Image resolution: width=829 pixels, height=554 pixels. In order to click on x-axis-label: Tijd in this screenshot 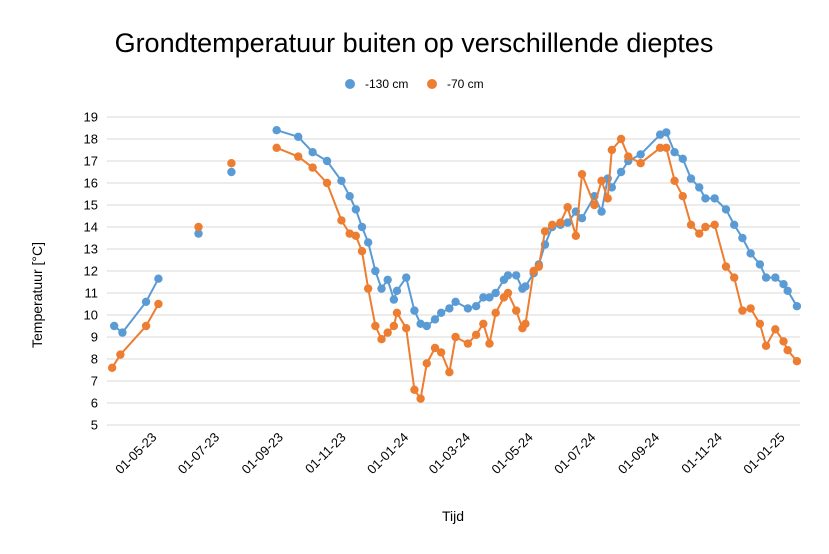, I will do `click(453, 516)`.